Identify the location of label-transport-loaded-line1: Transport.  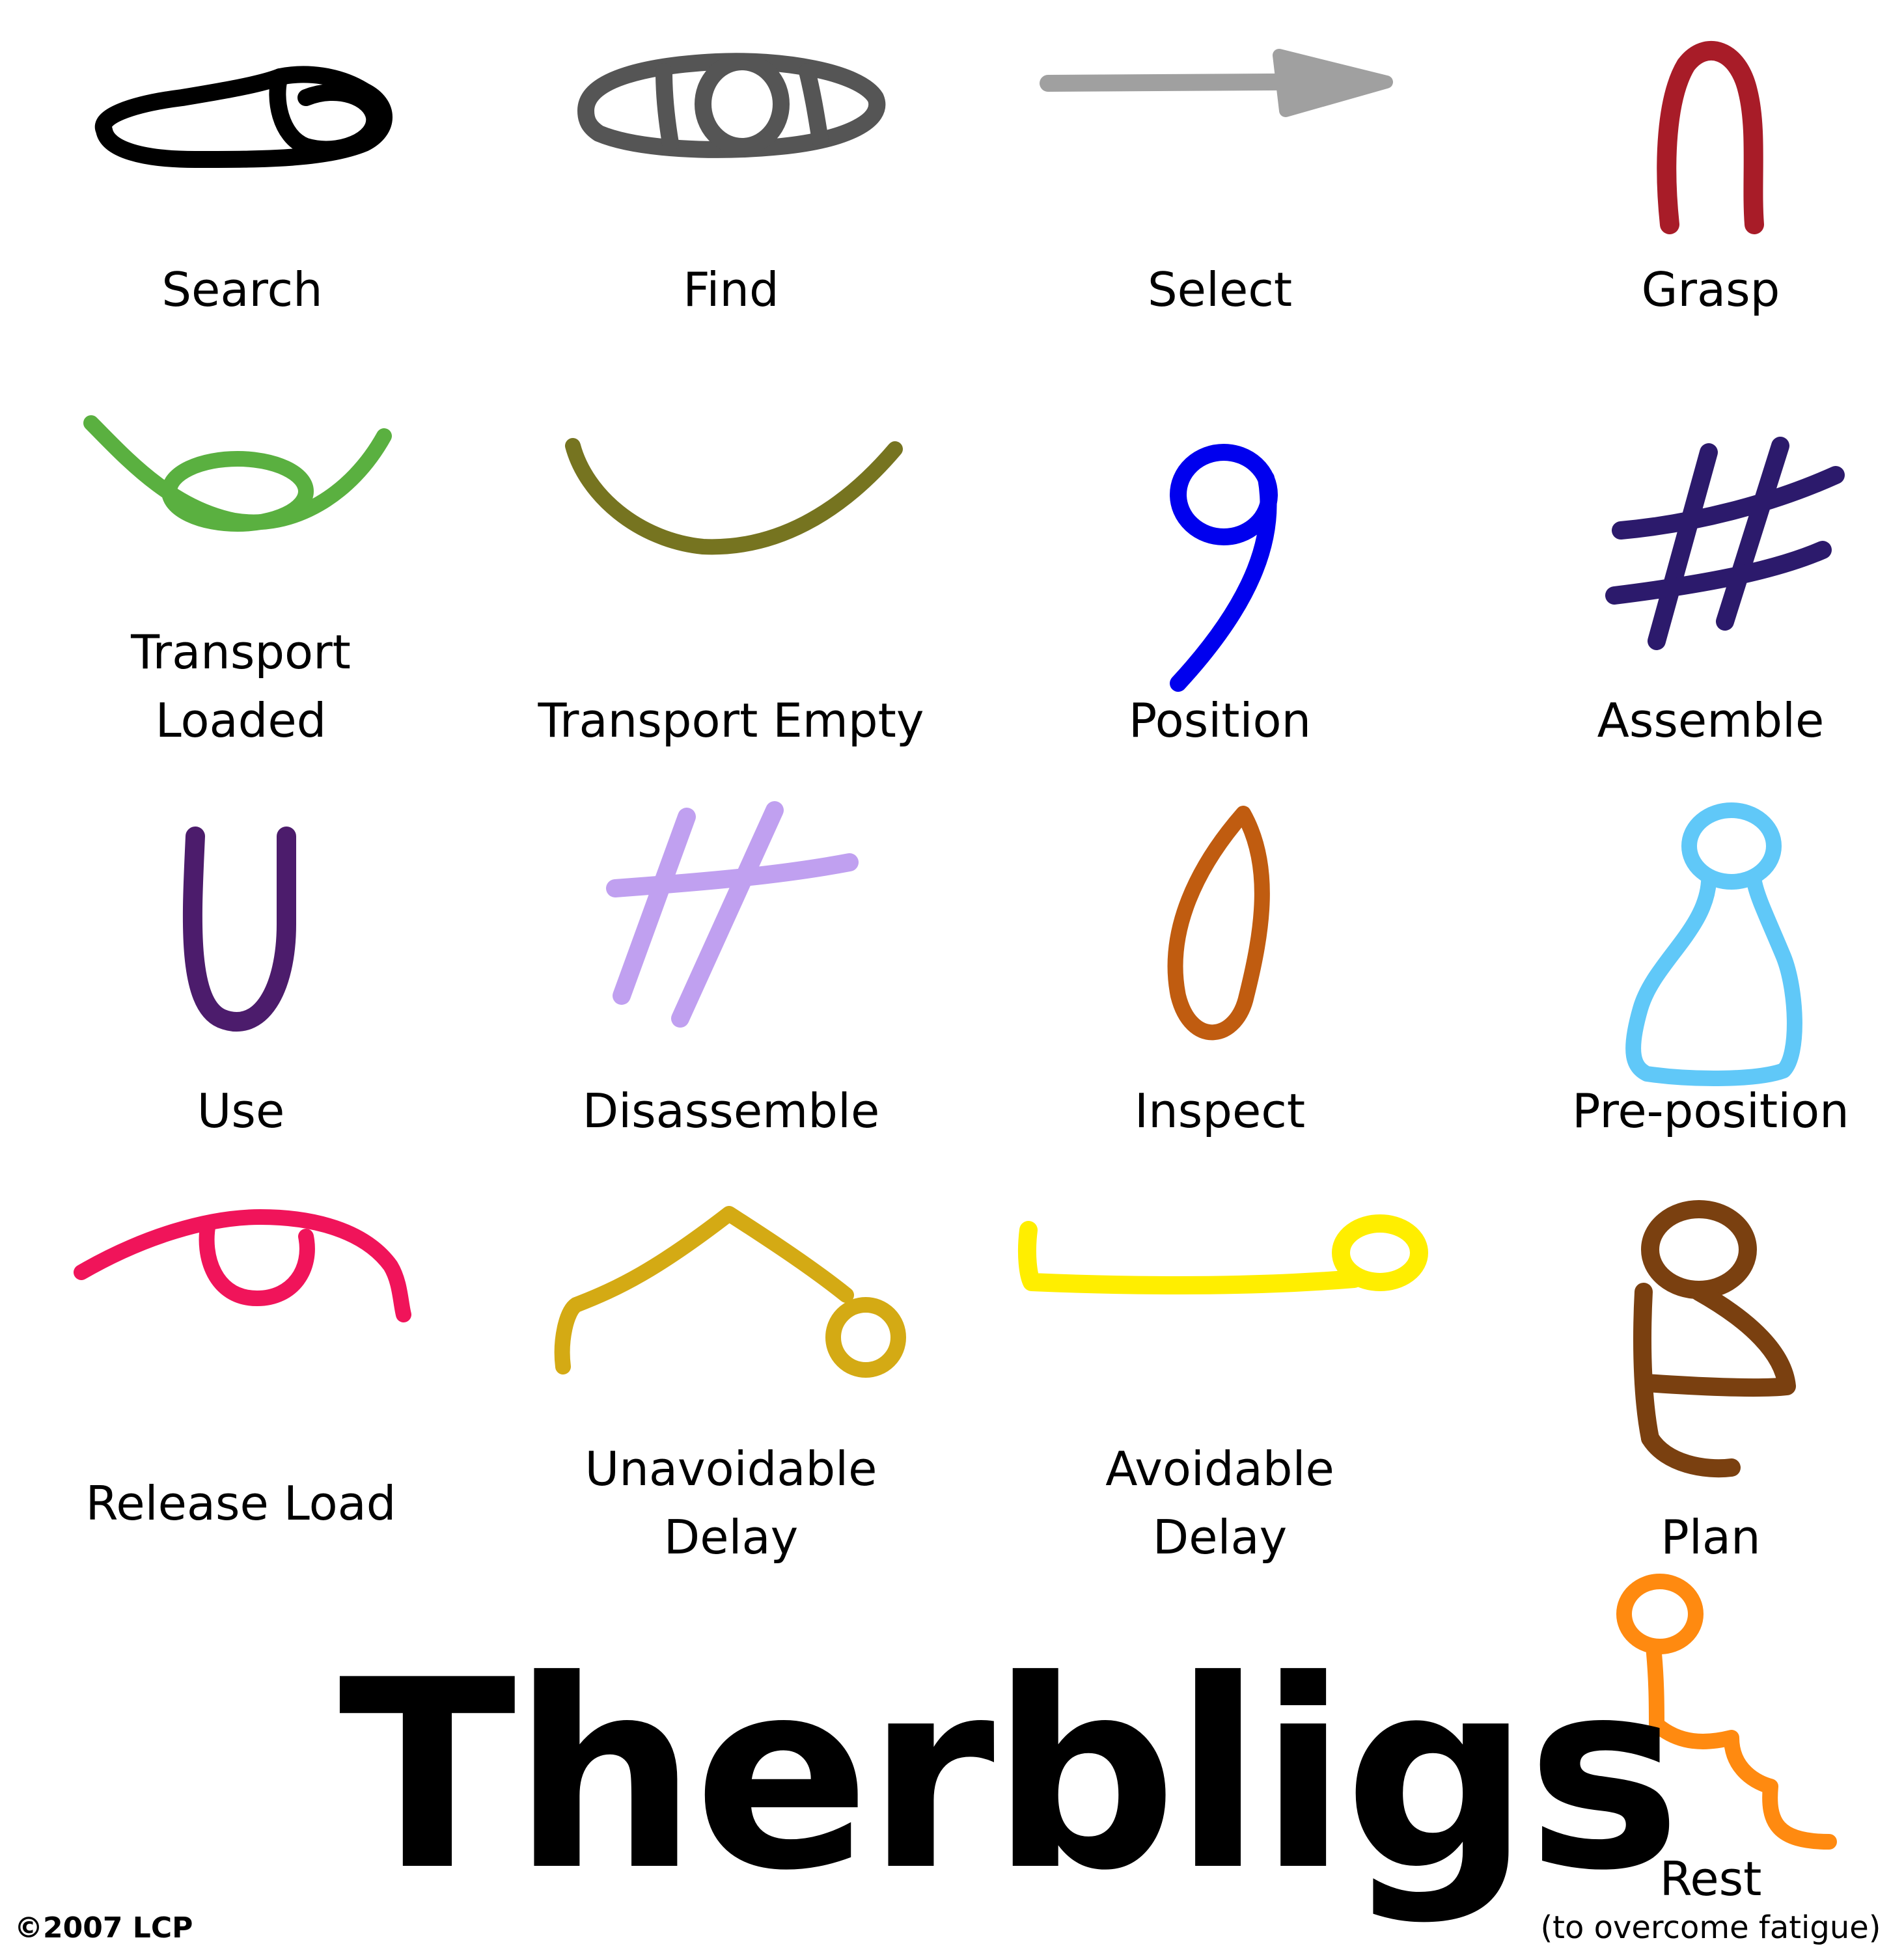
(241, 652).